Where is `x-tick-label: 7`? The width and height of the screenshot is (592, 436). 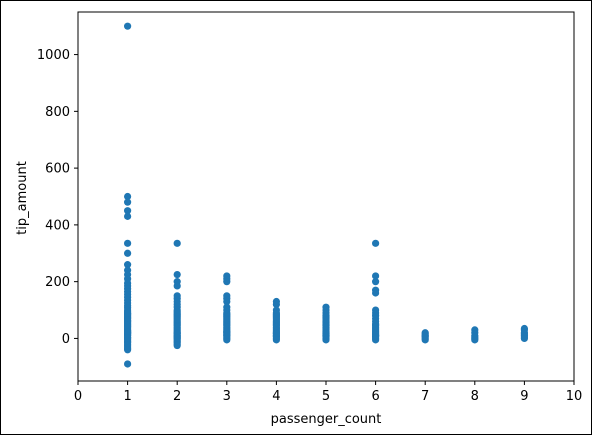 x-tick-label: 7 is located at coordinates (425, 396).